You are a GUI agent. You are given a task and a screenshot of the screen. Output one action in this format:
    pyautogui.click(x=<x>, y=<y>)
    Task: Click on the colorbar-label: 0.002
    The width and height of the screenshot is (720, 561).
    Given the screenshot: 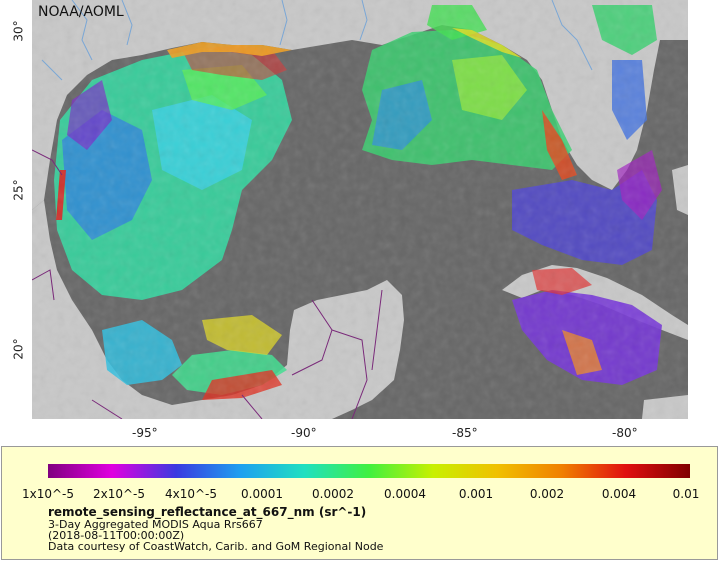 What is the action you would take?
    pyautogui.click(x=547, y=494)
    